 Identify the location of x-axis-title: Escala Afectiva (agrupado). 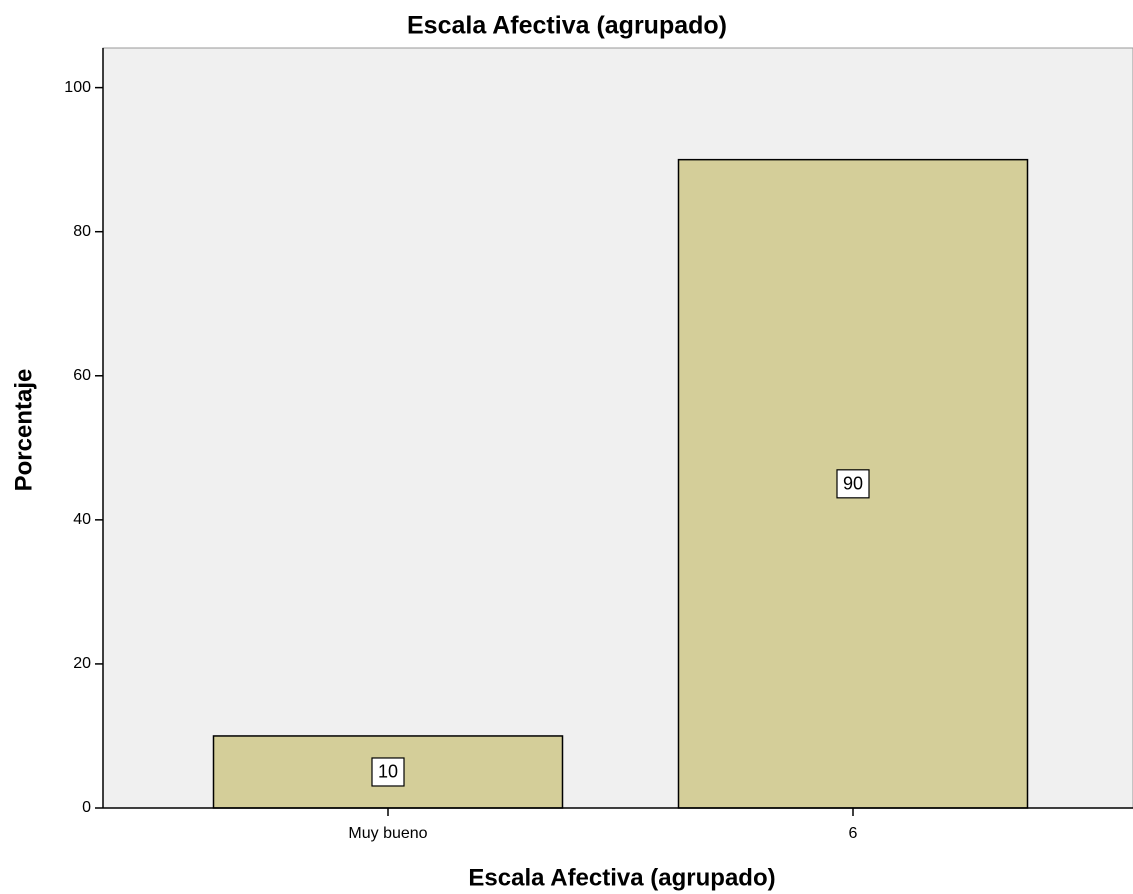
(621, 877).